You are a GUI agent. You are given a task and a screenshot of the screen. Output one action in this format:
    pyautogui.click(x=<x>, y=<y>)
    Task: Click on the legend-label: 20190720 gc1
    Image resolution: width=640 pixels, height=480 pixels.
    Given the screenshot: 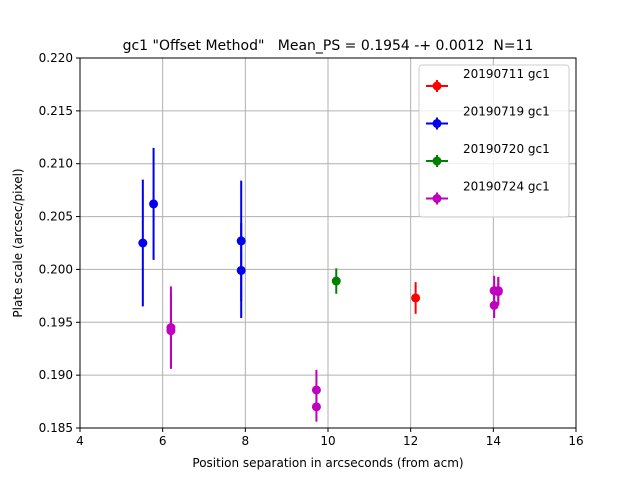 What is the action you would take?
    pyautogui.click(x=506, y=149)
    